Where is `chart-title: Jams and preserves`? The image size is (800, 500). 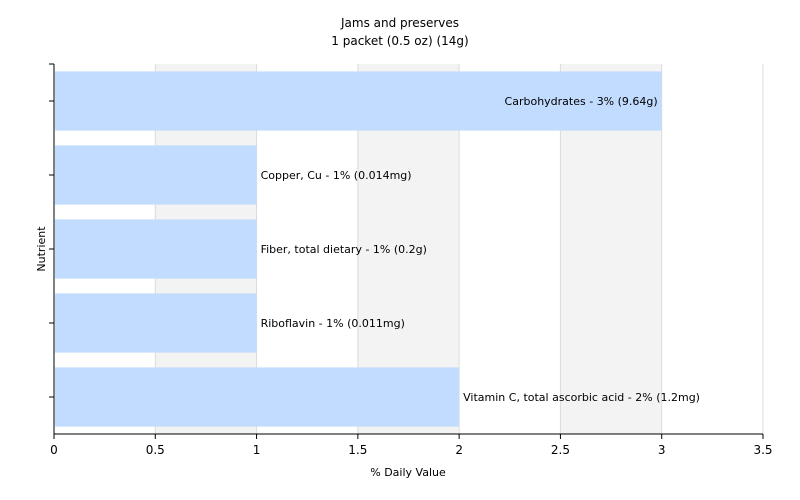 chart-title: Jams and preserves is located at coordinates (399, 23).